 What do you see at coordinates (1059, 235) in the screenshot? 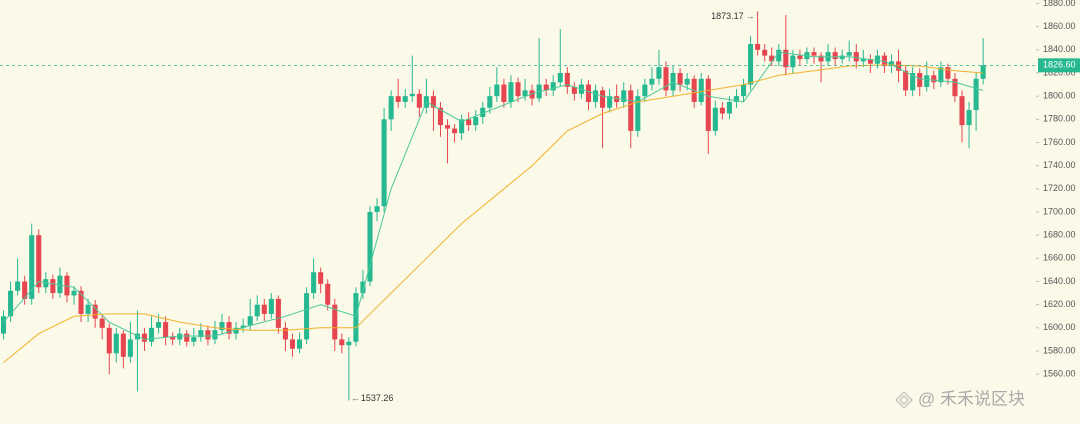
I see `y-tick-label: 1680.00` at bounding box center [1059, 235].